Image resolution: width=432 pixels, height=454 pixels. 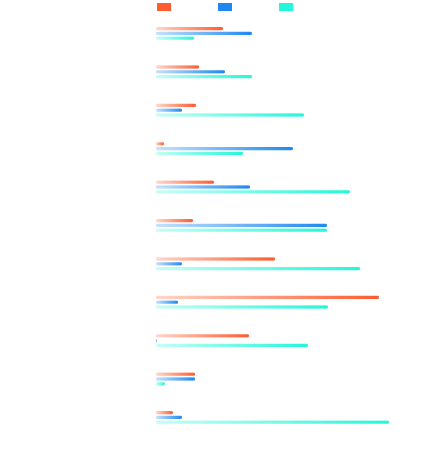 What do you see at coordinates (169, 110) in the screenshot?
I see `bar-cat3-series2` at bounding box center [169, 110].